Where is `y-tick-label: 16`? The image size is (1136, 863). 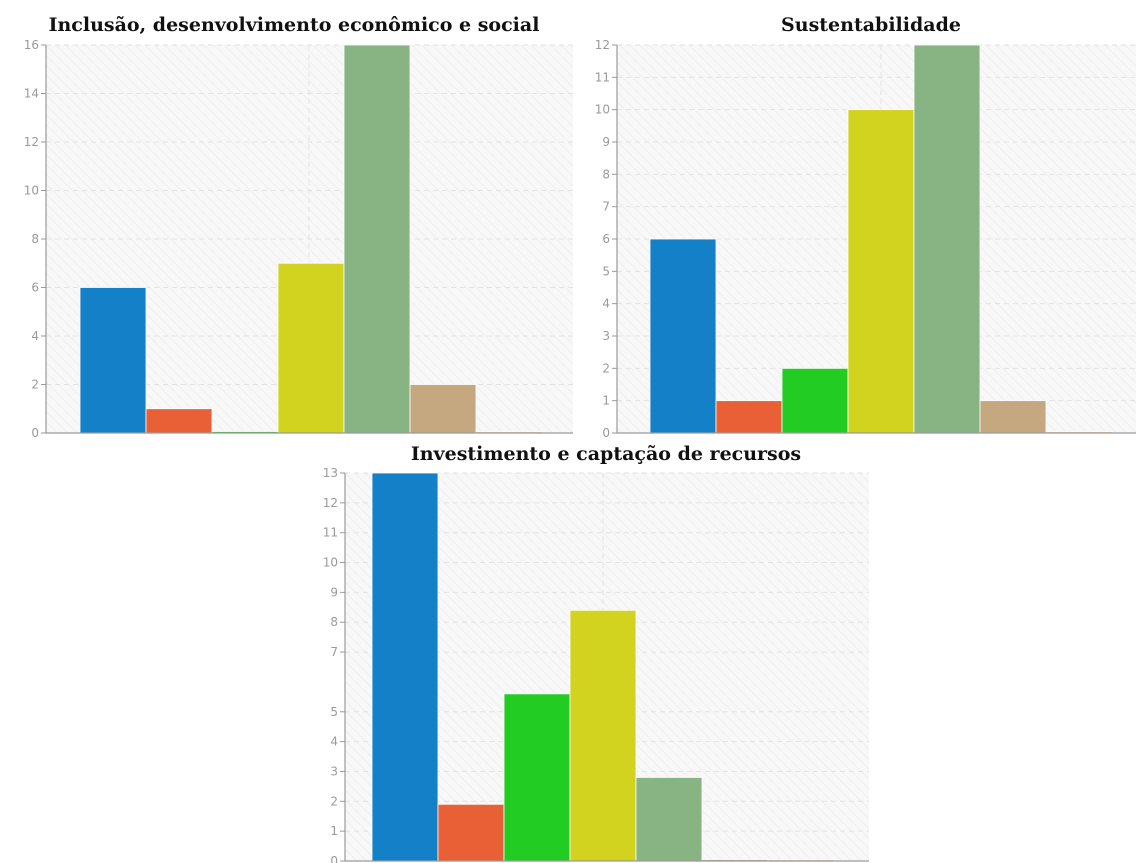 y-tick-label: 16 is located at coordinates (31, 45).